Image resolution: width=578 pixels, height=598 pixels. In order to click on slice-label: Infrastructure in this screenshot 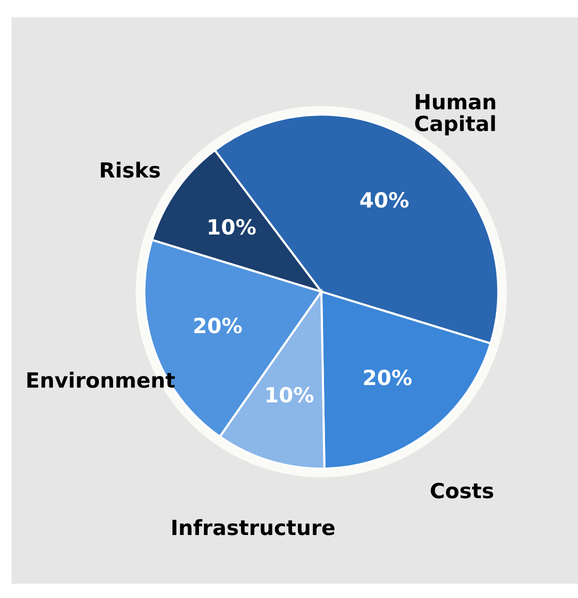, I will do `click(253, 527)`.